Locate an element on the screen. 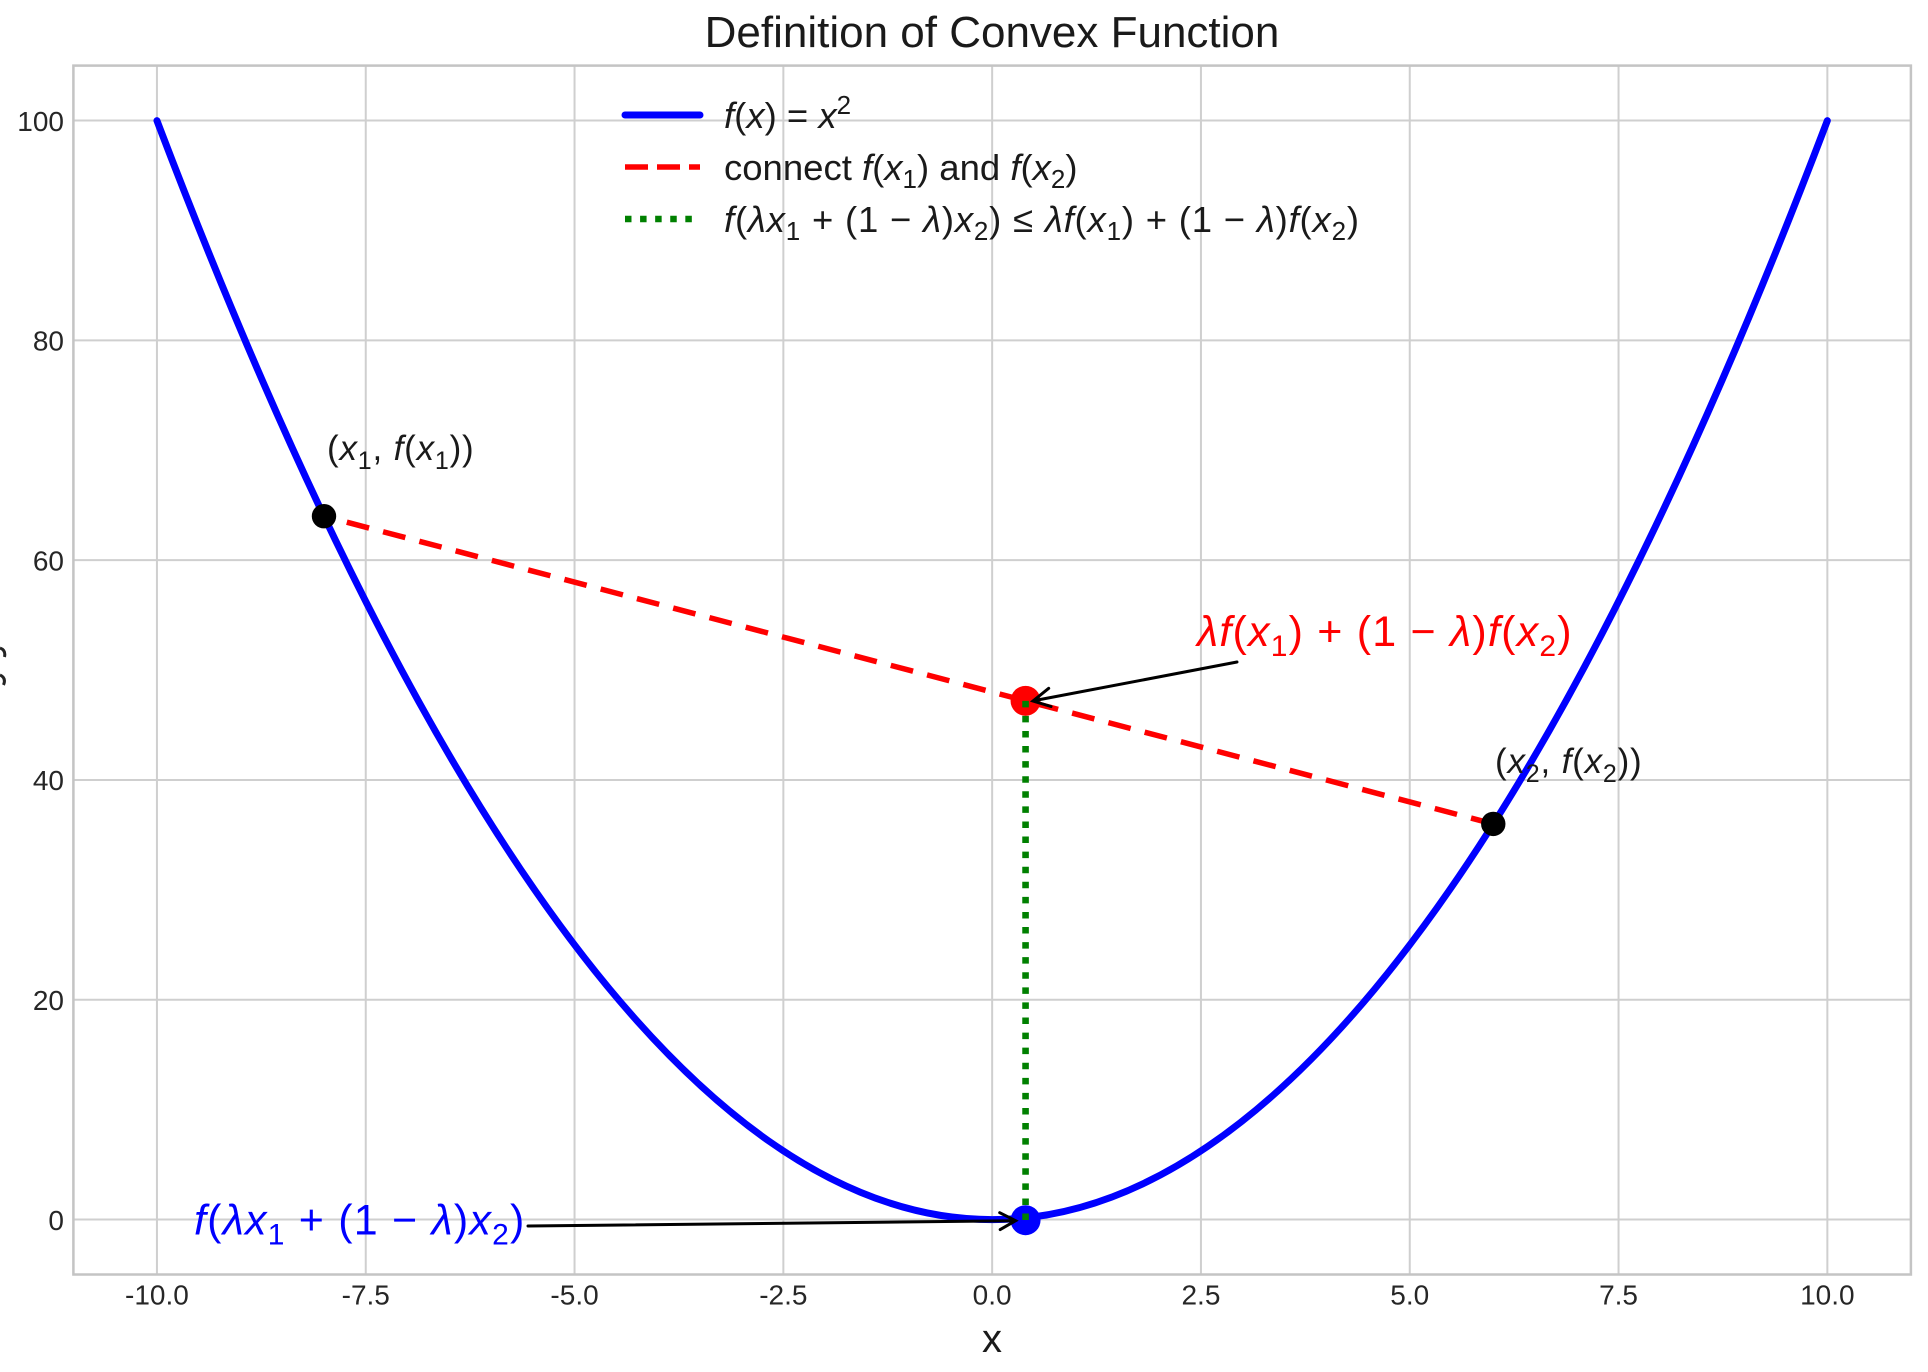  svg-text: 20 is located at coordinates (48, 1000).